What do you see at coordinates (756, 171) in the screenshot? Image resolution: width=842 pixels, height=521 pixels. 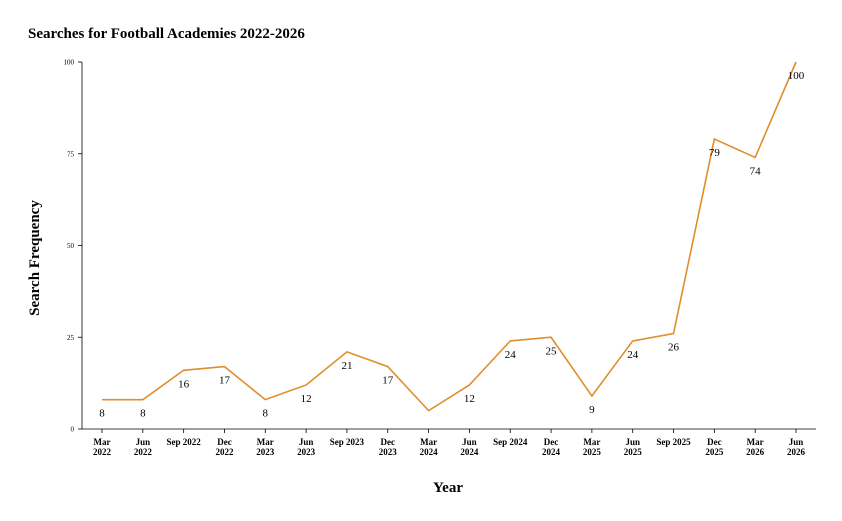 I see `data-label: 74` at bounding box center [756, 171].